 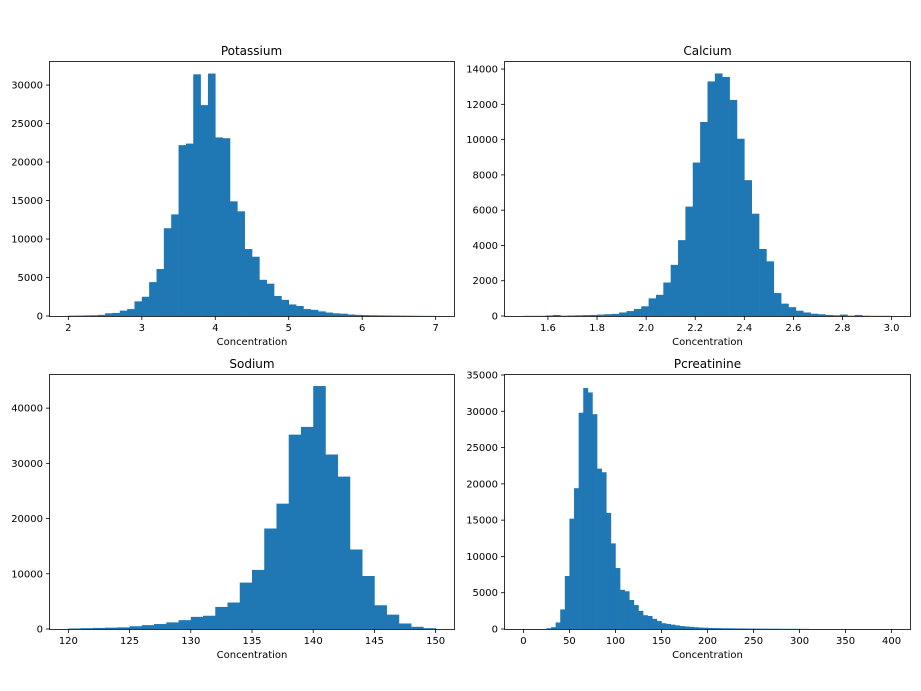 What do you see at coordinates (482, 70) in the screenshot?
I see `y-tick-label: 14000` at bounding box center [482, 70].